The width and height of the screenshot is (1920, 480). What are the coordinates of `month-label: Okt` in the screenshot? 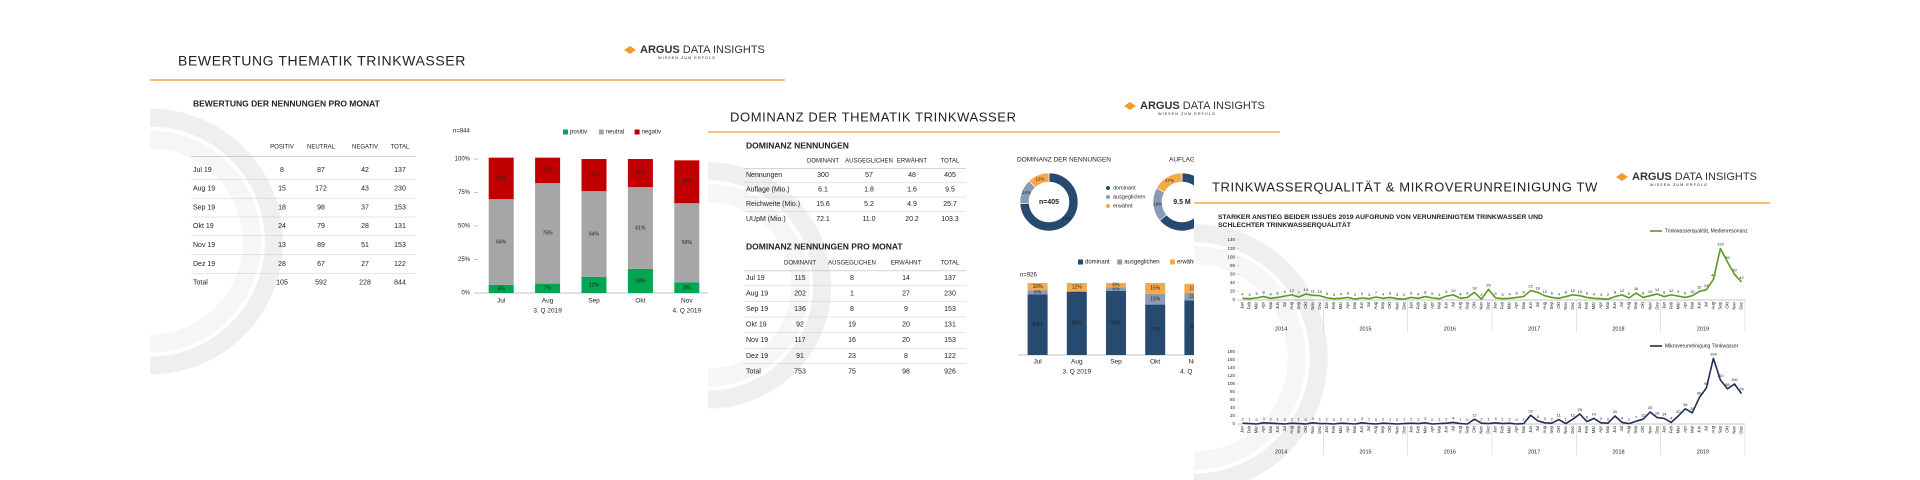 It's located at (1389, 304).